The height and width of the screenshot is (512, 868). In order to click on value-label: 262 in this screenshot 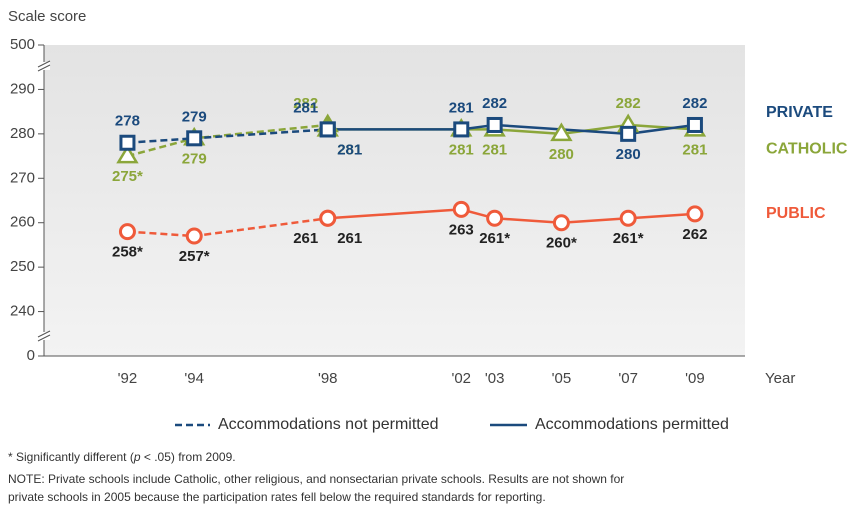, I will do `click(694, 234)`.